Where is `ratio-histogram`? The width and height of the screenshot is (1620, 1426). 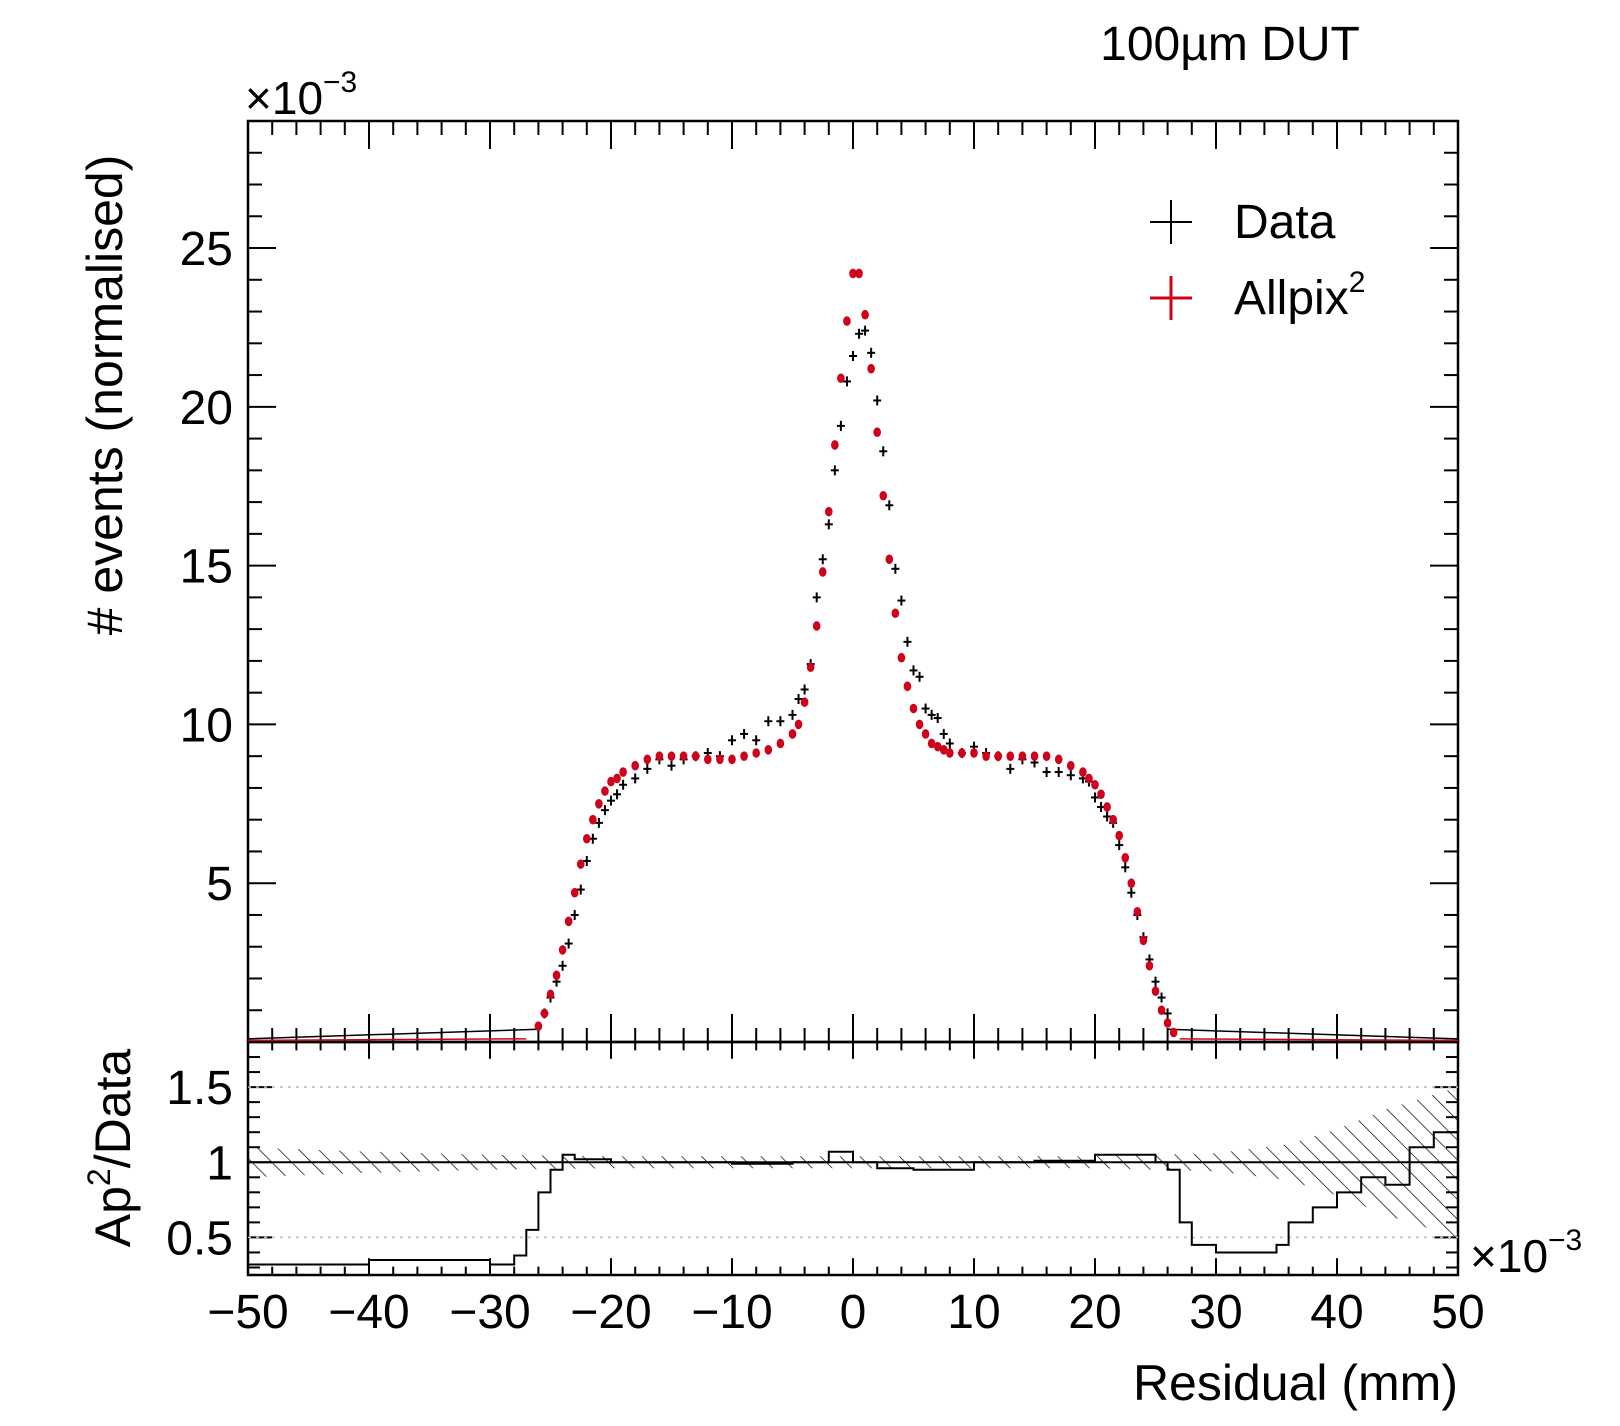
ratio-histogram is located at coordinates (853, 1198).